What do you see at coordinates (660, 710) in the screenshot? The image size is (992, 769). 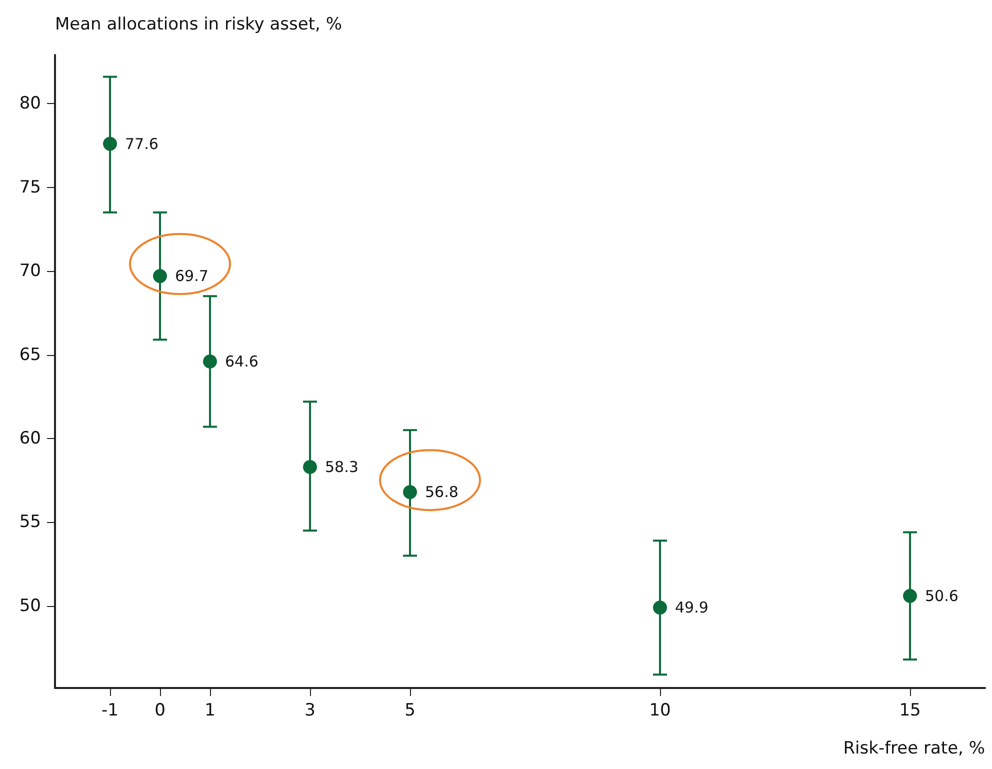 I see `x-tick-label: 10` at bounding box center [660, 710].